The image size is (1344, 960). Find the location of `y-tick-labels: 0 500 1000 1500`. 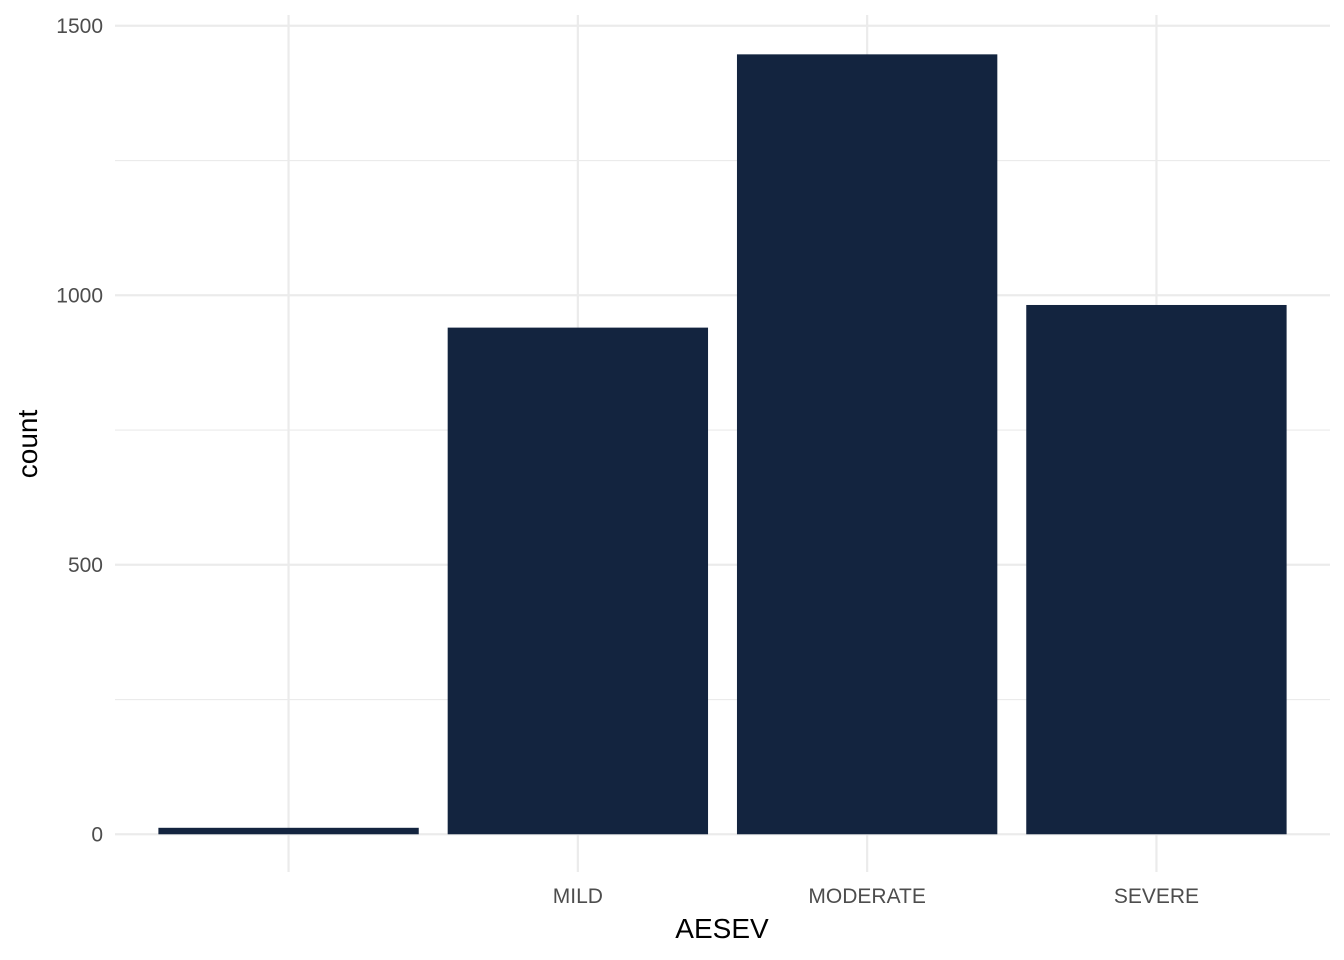

y-tick-labels: 0 500 1000 1500 is located at coordinates (79, 430).